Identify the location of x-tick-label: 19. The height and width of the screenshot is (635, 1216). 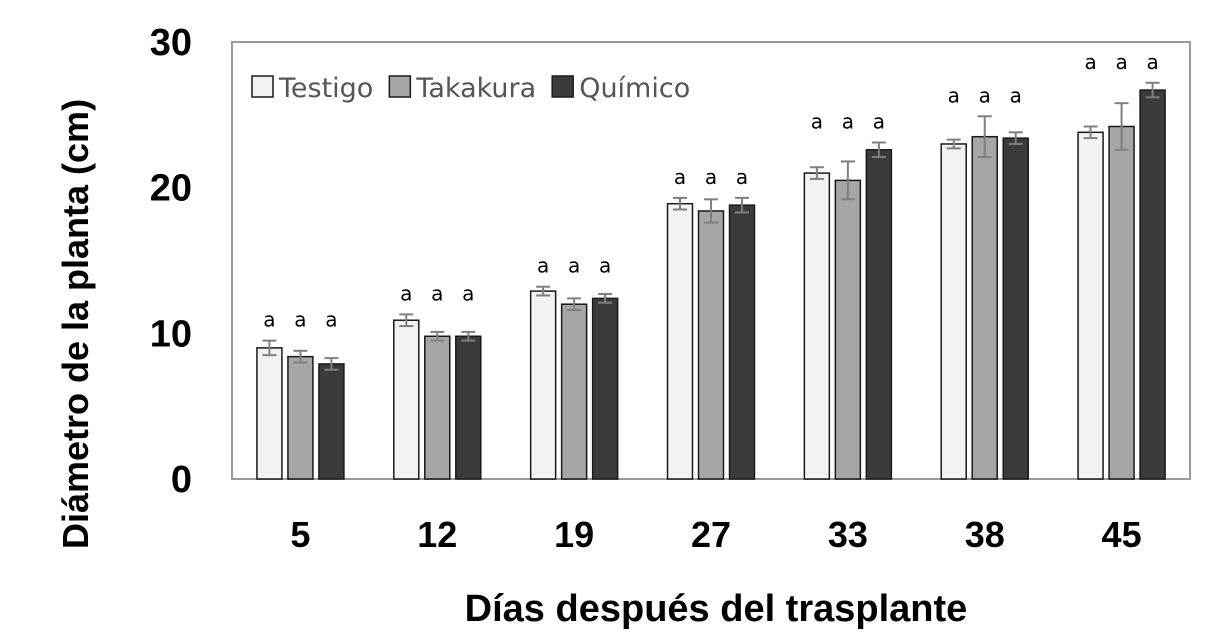
(574, 534).